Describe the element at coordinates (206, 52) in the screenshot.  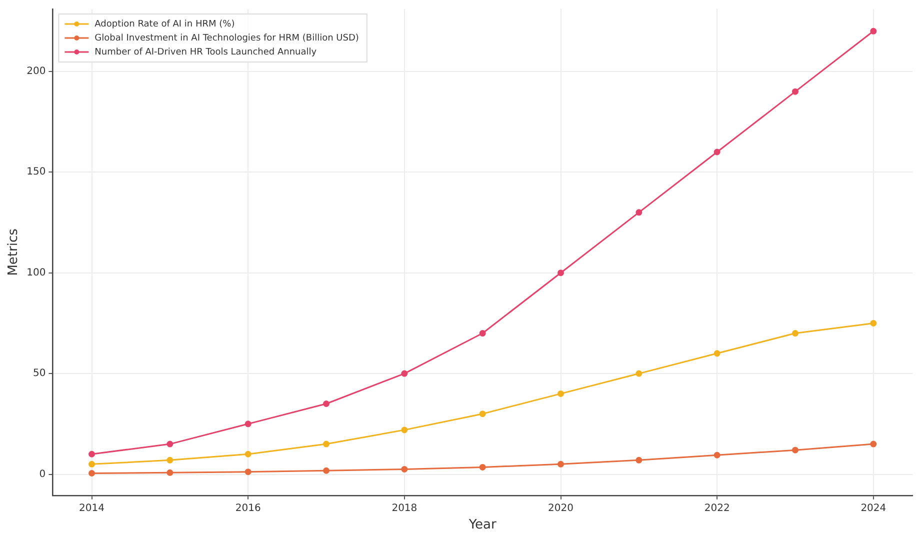
I see `legend-label: Number of AI-Driven HR Tools Launched Annually` at that location.